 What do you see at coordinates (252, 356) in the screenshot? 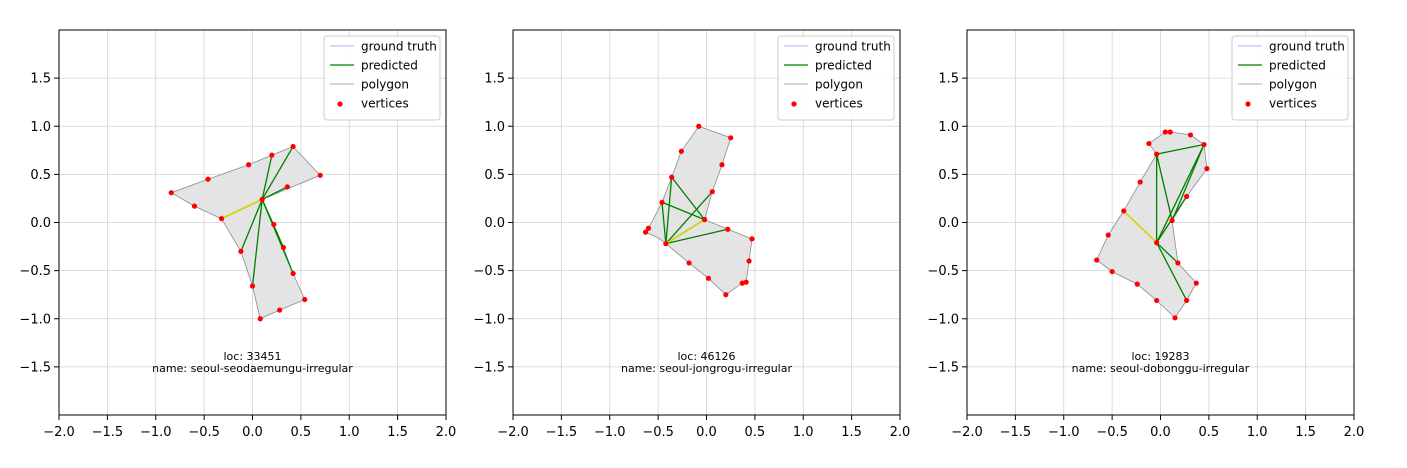
I see `annotation-loc: loc: 33451` at bounding box center [252, 356].